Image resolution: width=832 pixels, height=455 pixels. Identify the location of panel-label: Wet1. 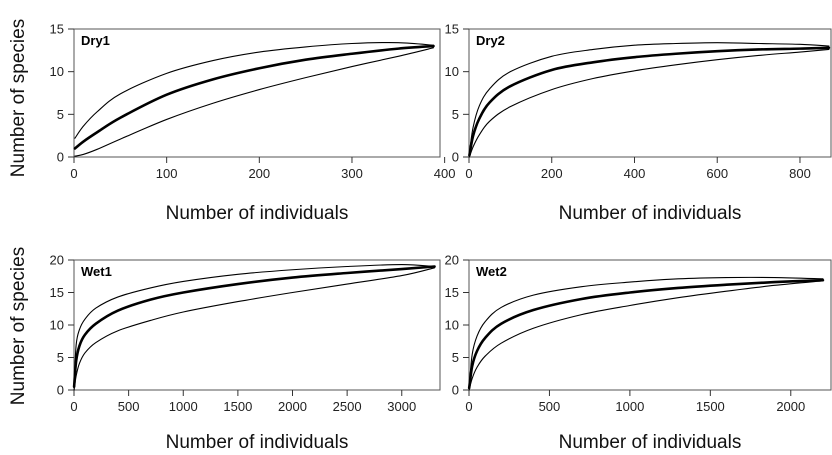
(96, 271).